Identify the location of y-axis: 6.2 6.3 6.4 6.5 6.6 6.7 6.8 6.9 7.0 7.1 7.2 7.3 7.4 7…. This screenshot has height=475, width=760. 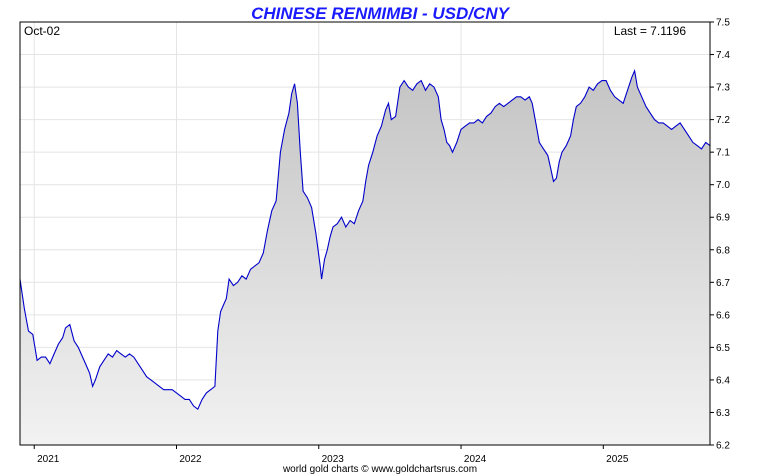
(720, 235).